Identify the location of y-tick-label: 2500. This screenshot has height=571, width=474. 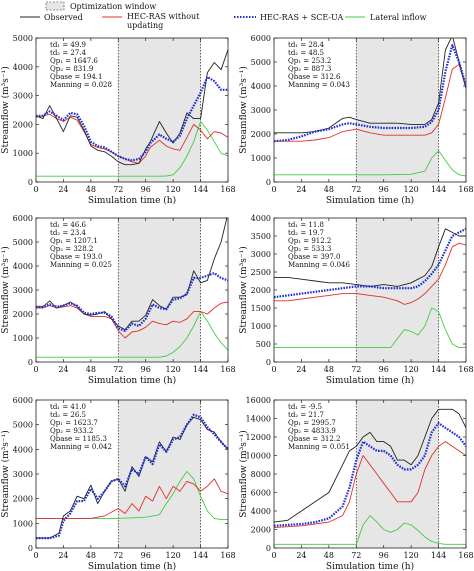
(261, 272).